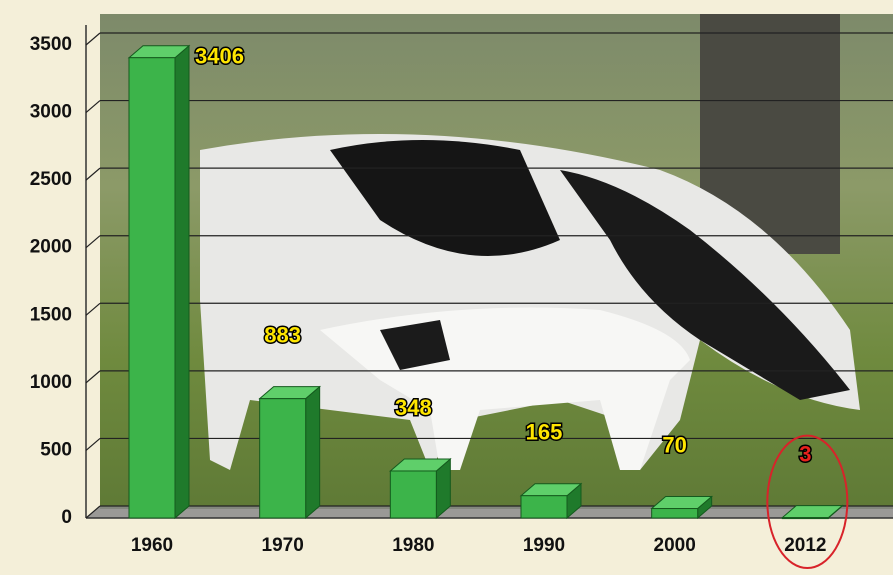  What do you see at coordinates (544, 545) in the screenshot?
I see `x-tick-label: 1990` at bounding box center [544, 545].